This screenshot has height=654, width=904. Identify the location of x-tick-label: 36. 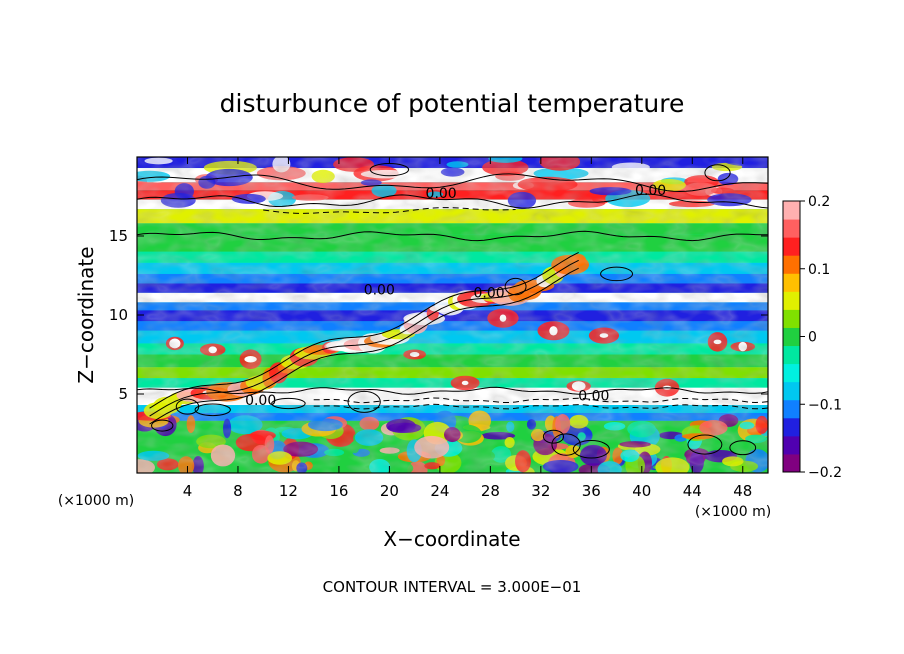
(591, 491).